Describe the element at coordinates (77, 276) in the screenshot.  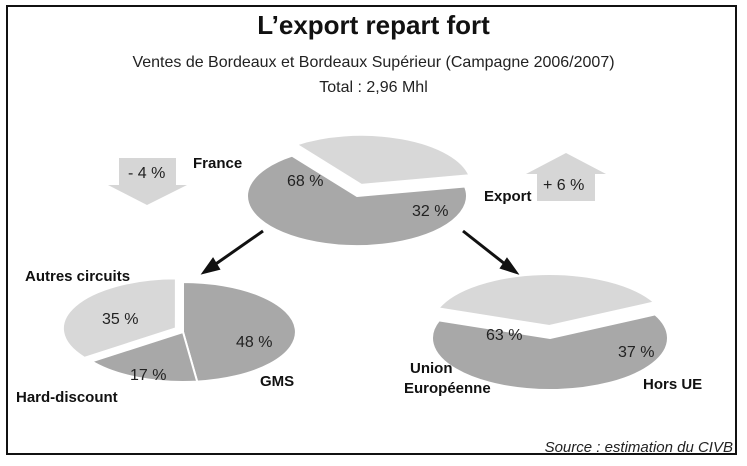
I see `label-autres-circuits: Autres circuits` at that location.